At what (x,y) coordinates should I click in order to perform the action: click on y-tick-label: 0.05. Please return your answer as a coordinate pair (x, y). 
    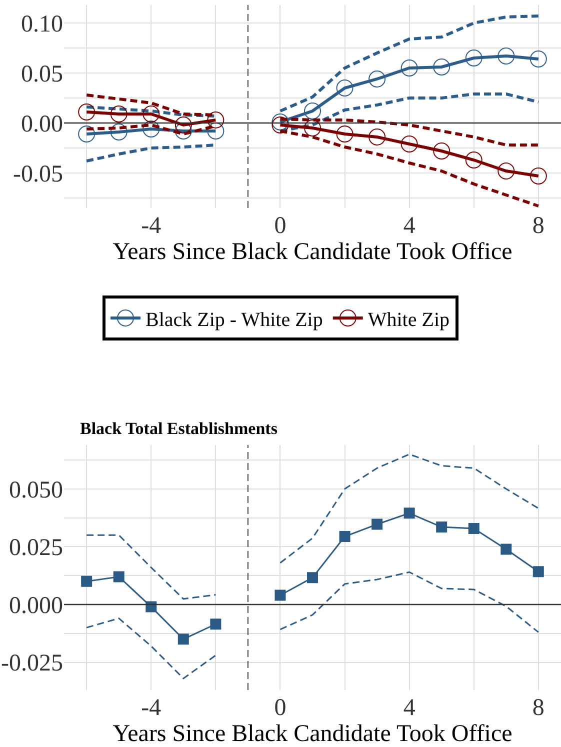
    Looking at the image, I should click on (42, 74).